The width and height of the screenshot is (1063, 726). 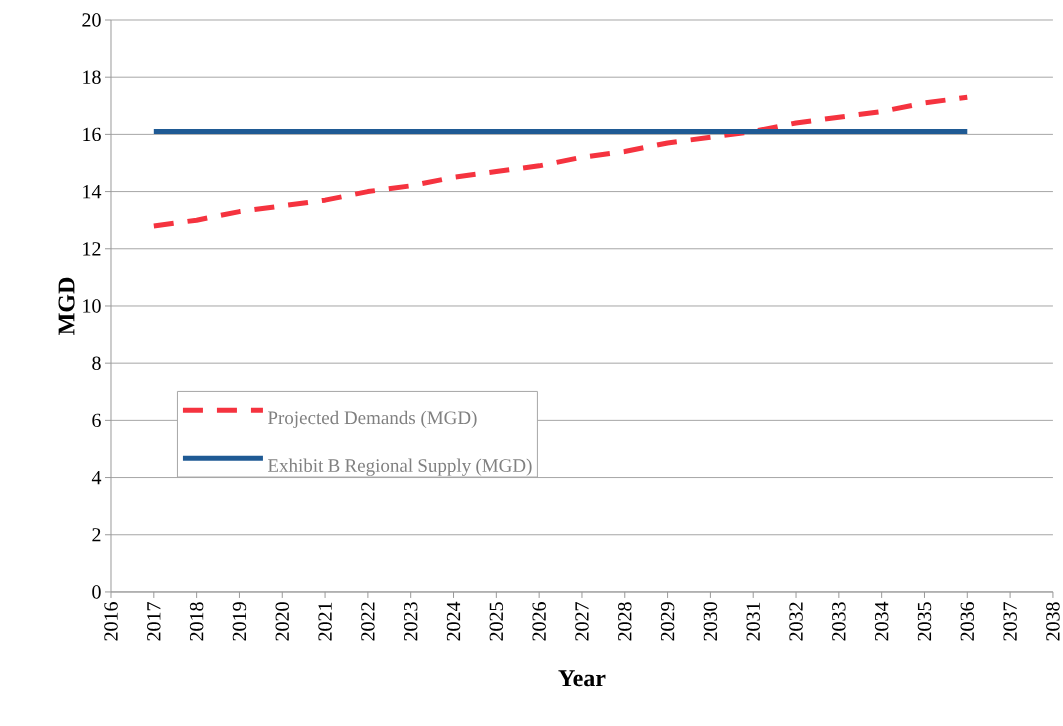 I want to click on y-tick-label: 0, so click(x=96, y=592).